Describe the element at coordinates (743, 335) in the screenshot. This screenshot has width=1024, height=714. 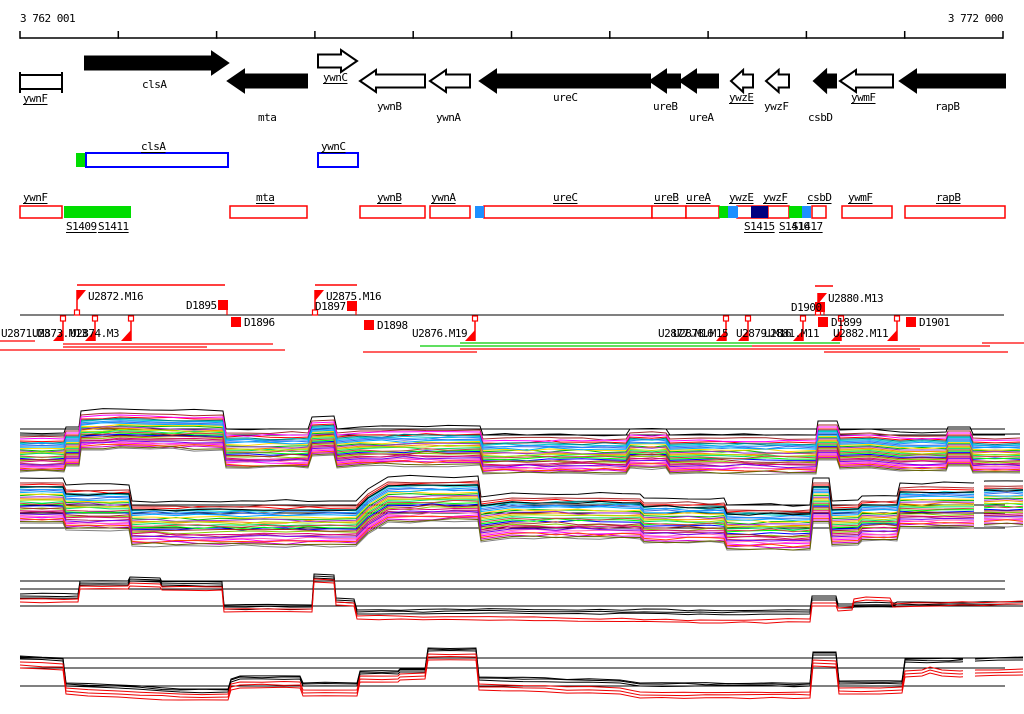
I see `marker-flag-U2878.M15` at that location.